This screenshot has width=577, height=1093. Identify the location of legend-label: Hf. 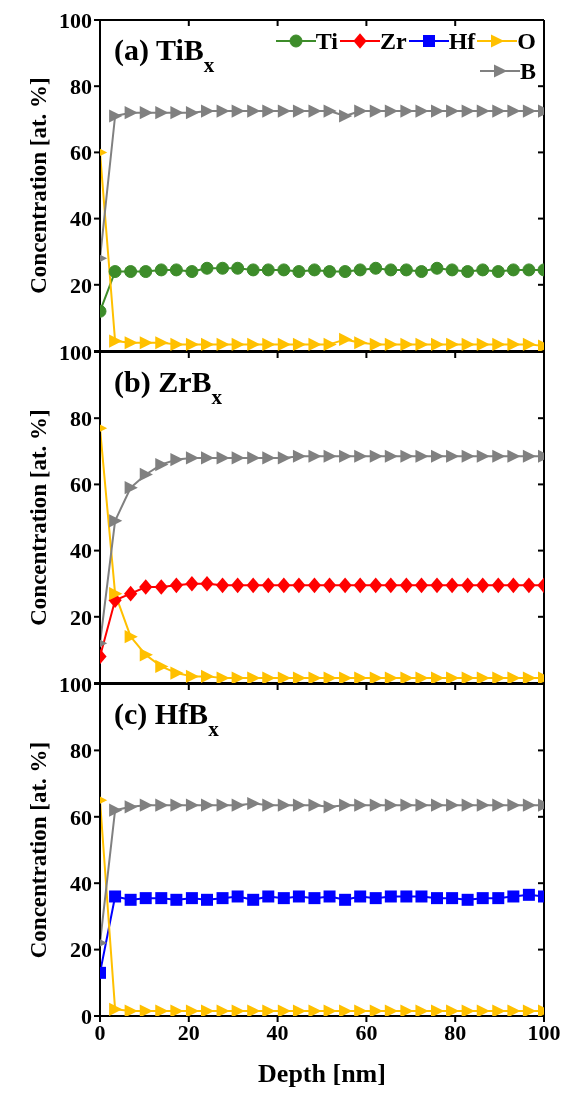
(462, 41).